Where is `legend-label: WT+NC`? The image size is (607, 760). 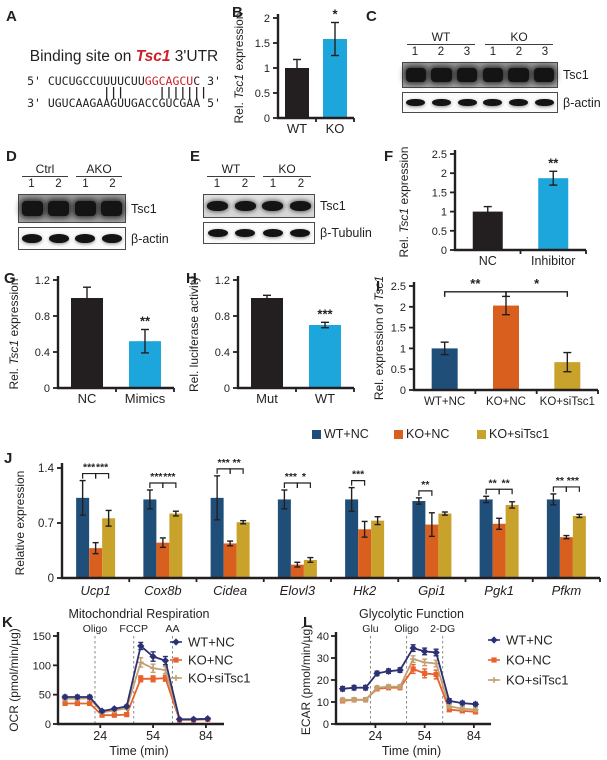
legend-label: WT+NC is located at coordinates (346, 434).